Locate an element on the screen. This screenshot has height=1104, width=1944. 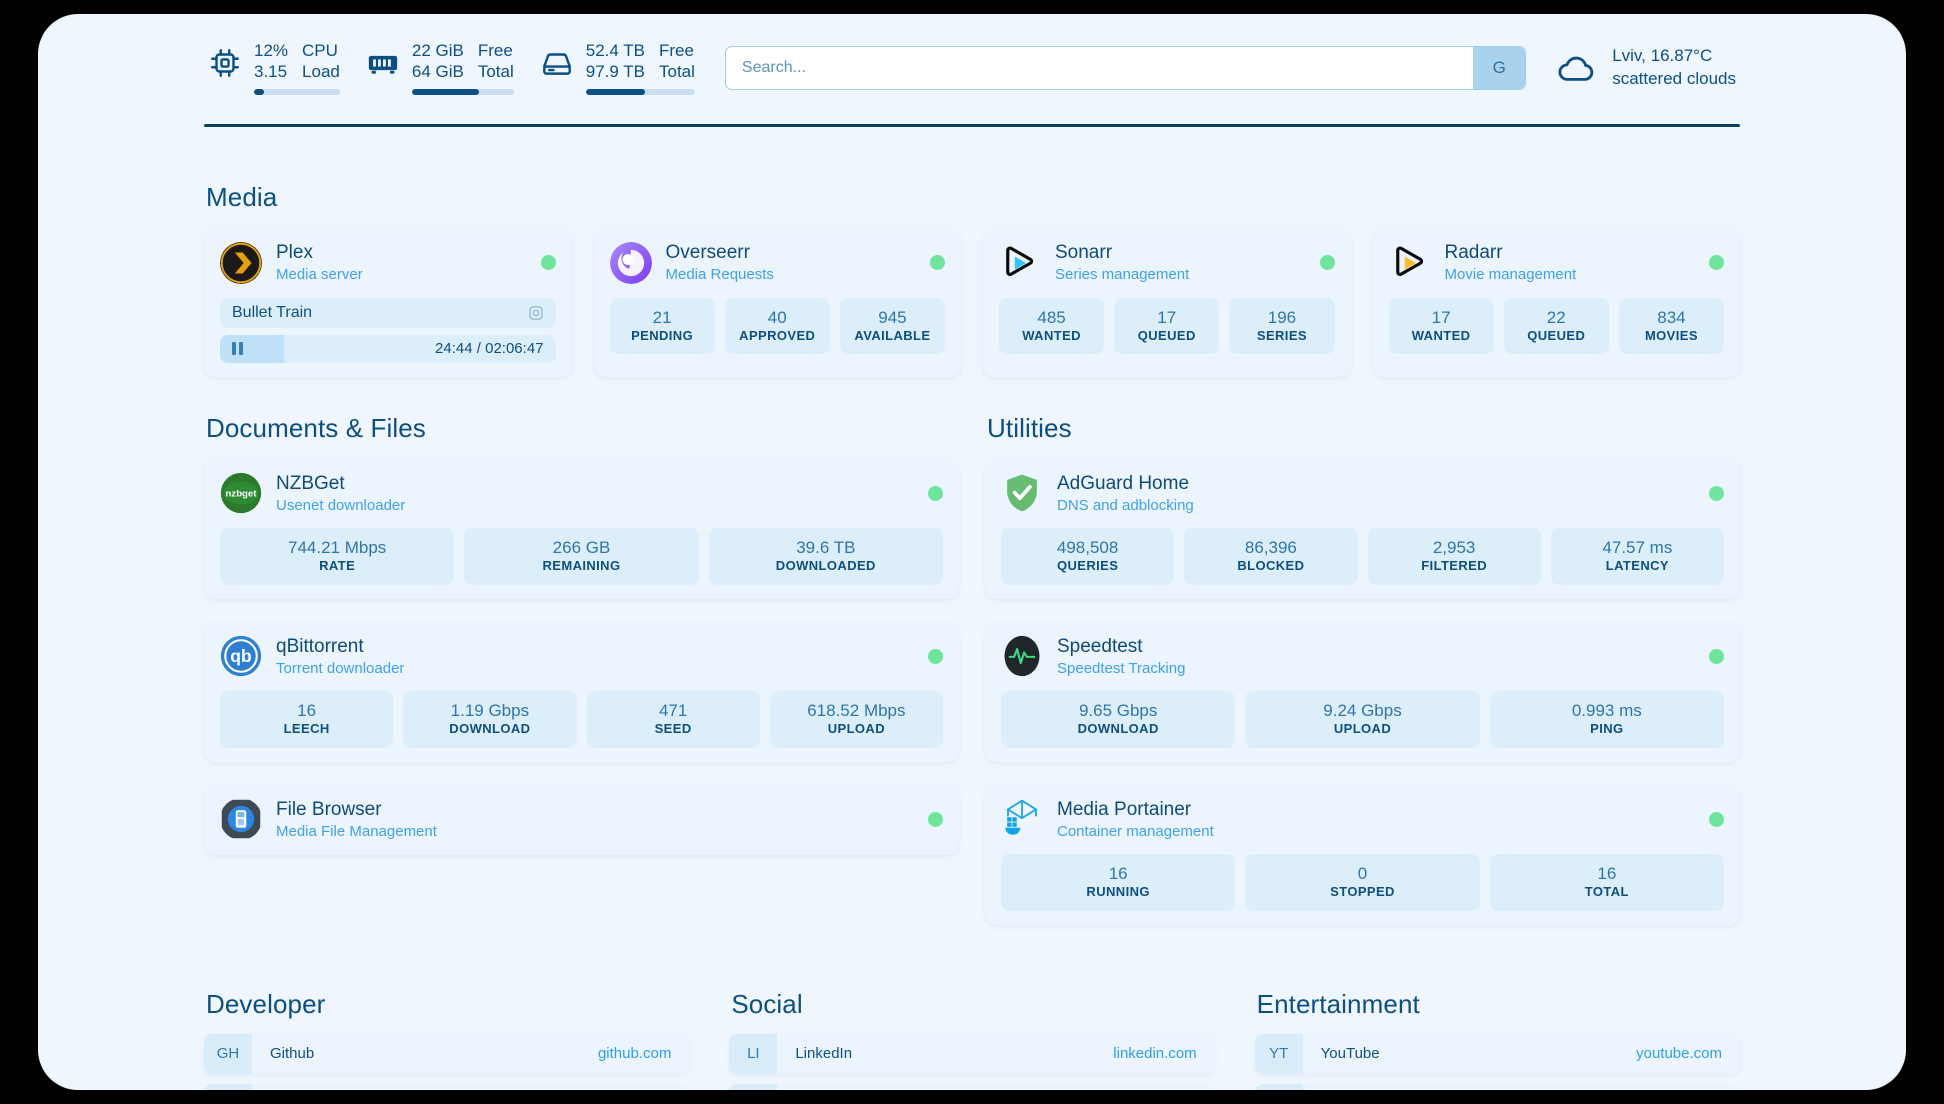
stat-pill-value: 618.52 Mbps is located at coordinates (856, 710).